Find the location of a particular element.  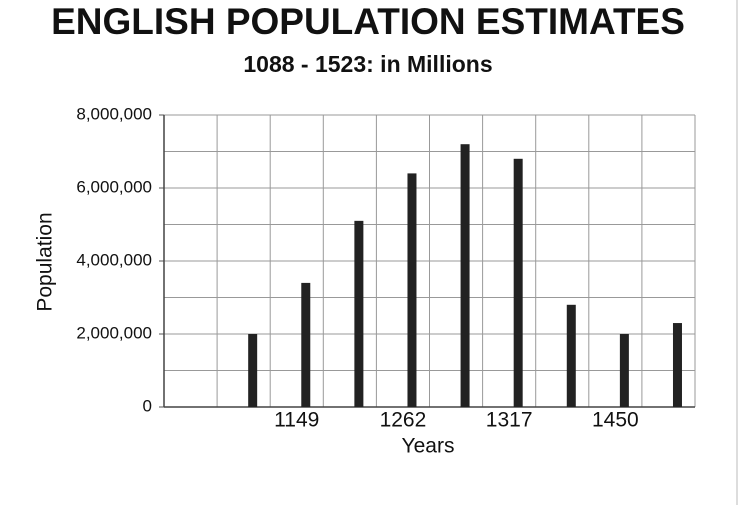

x-tick-label: 1149 is located at coordinates (296, 420).